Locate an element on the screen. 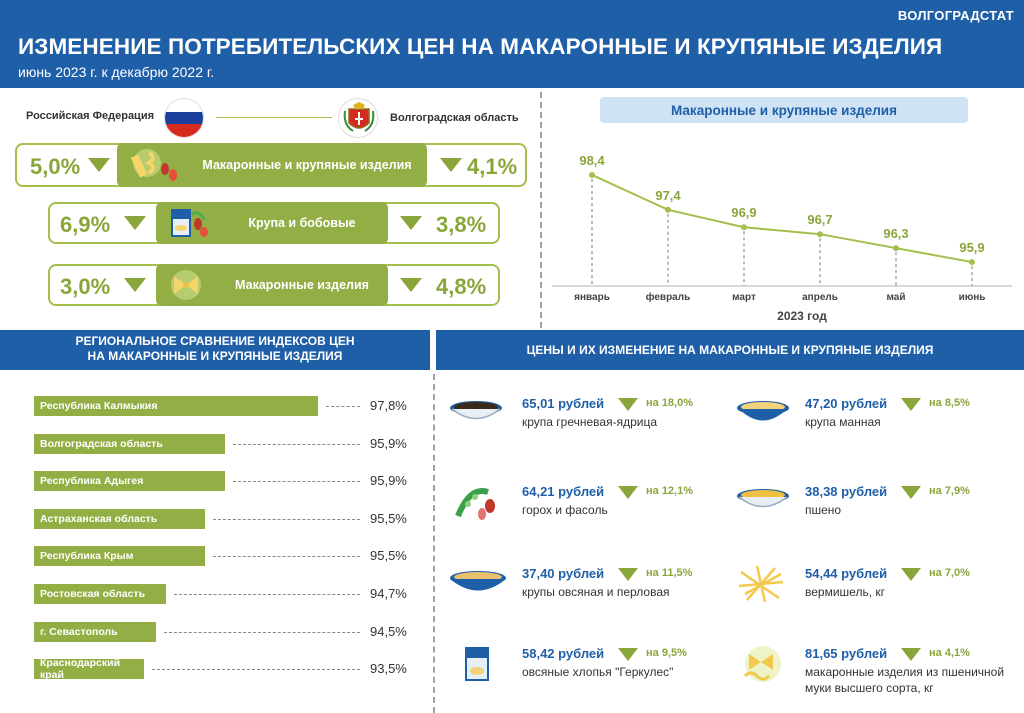  price-value: 47,20 рублей is located at coordinates (846, 403).